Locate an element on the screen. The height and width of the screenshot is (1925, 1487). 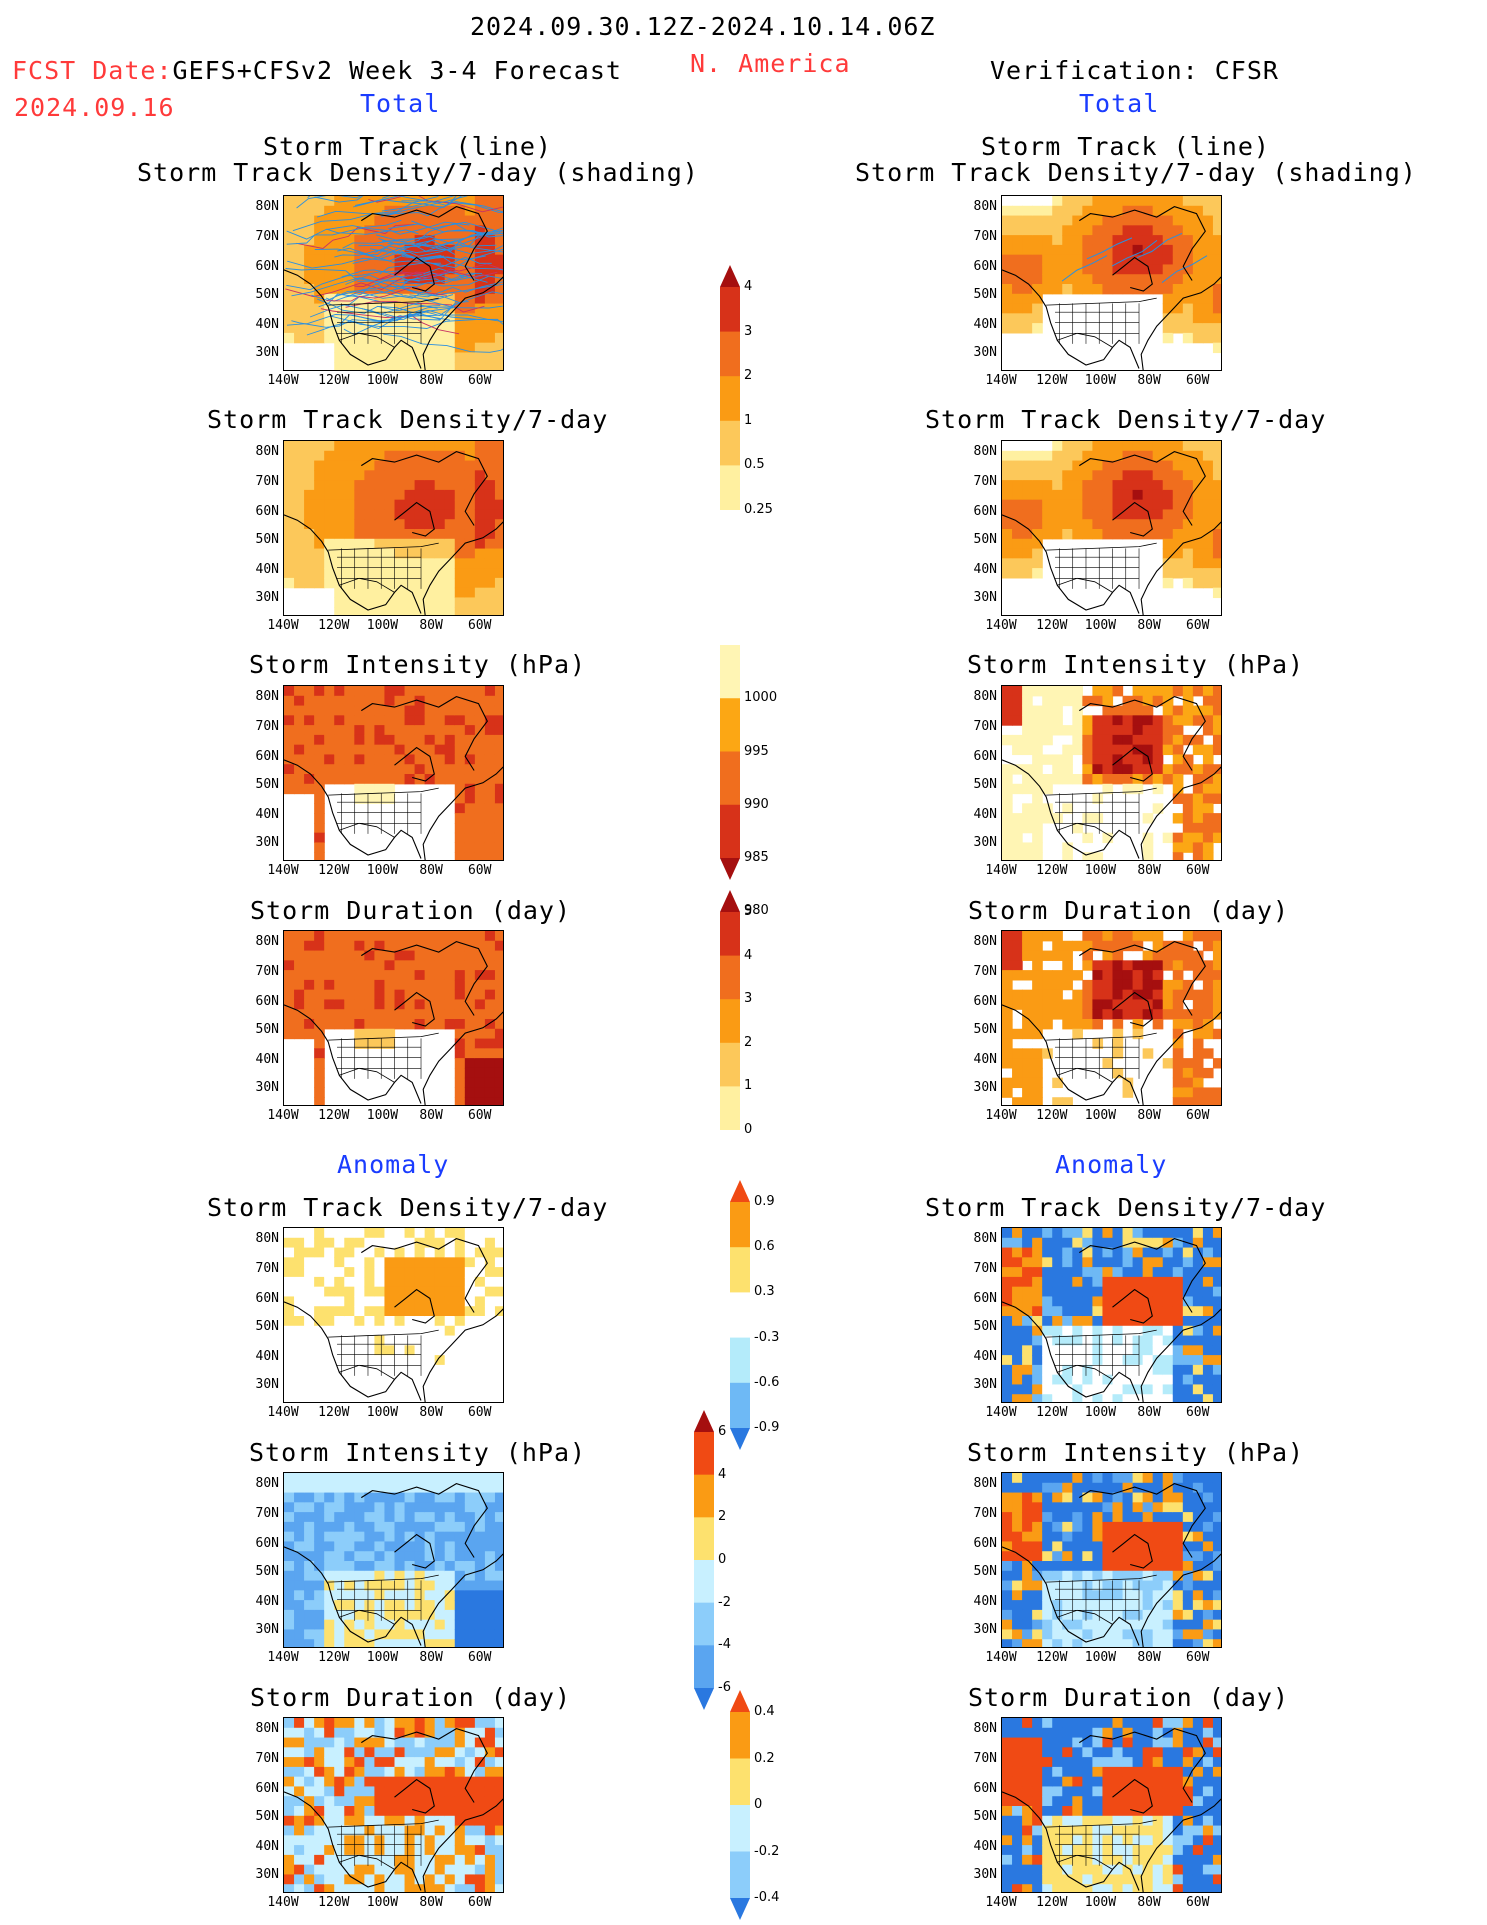
colorbar-tick-label: 2 is located at coordinates (722, 1517).